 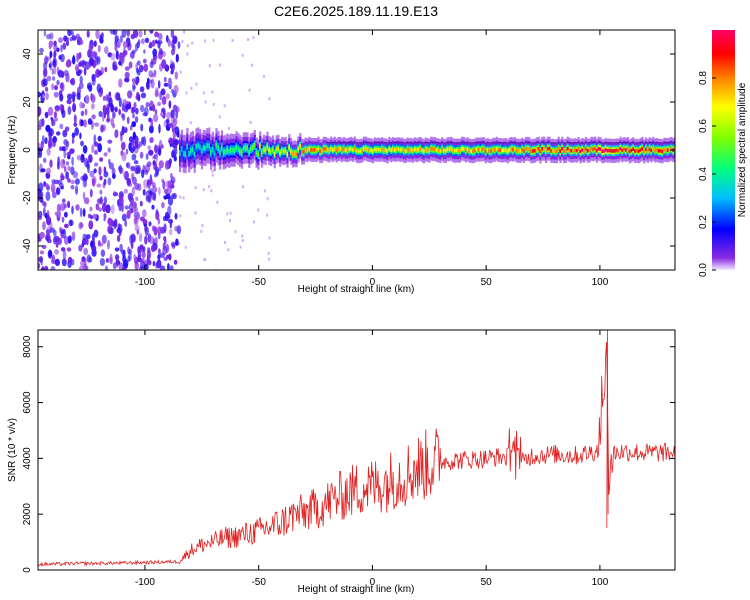 I want to click on snr-x-label: Height of straight line (km), so click(x=356, y=589).